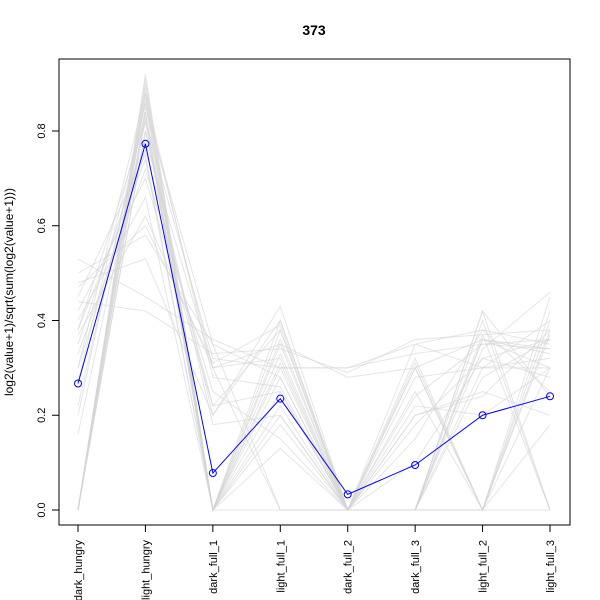 The image size is (600, 600). Describe the element at coordinates (42, 130) in the screenshot. I see `y-tick-label-4: 0.8` at that location.